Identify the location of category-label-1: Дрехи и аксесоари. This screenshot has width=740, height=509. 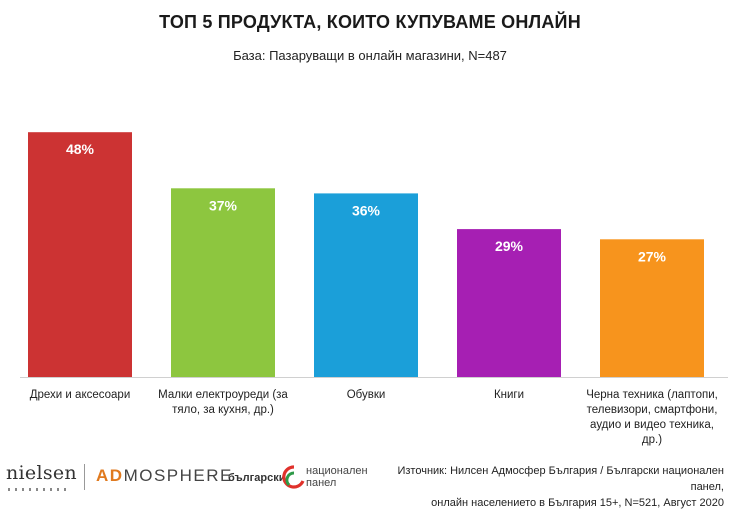
(80, 395).